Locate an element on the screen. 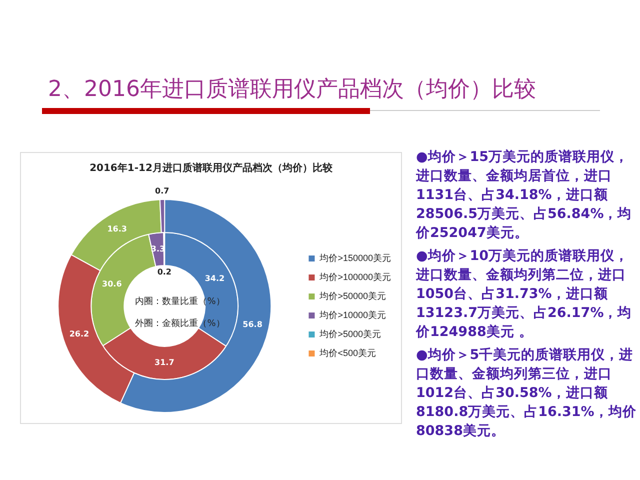 The image size is (640, 480). chart-title: 2、2016年进口质谱联用仪产品档次（均价）比较 is located at coordinates (292, 90).